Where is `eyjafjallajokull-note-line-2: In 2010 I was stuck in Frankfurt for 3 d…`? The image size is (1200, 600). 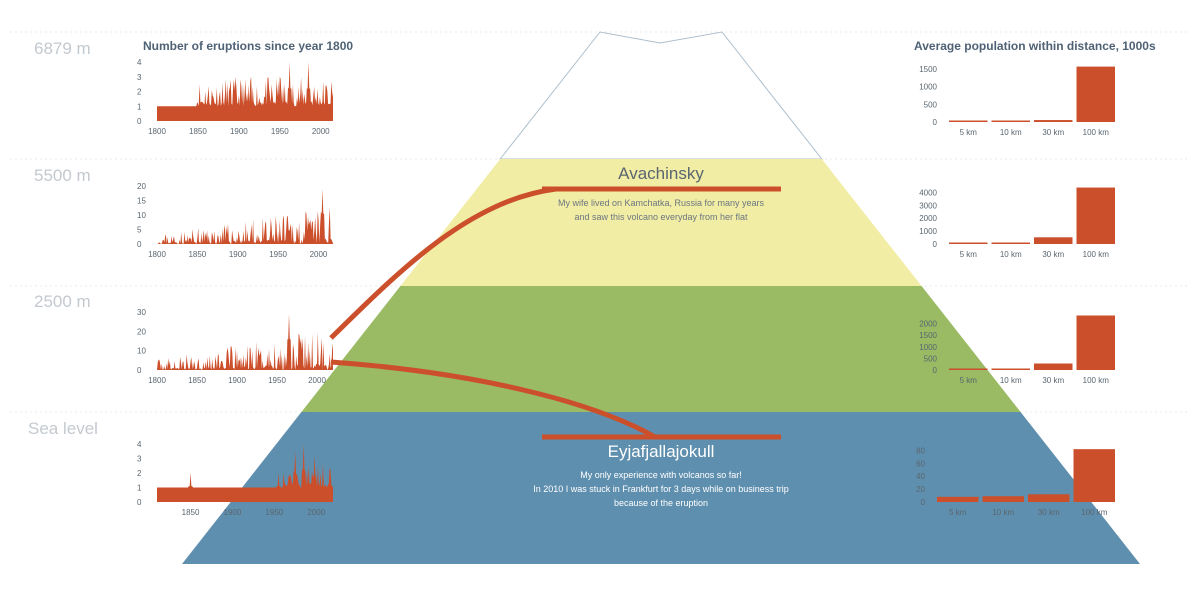
eyjafjallajokull-note-line-2: In 2010 I was stuck in Frankfurt for 3 d… is located at coordinates (661, 489).